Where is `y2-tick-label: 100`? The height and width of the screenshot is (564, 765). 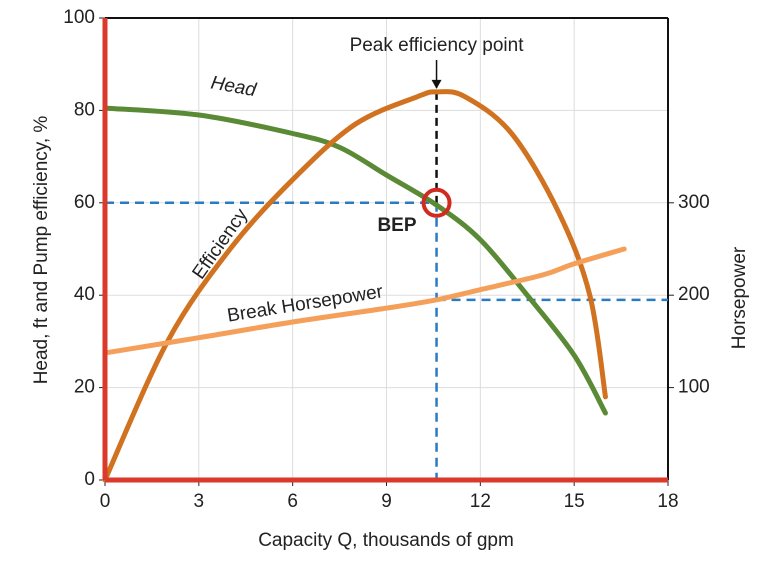
y2-tick-label: 100 is located at coordinates (694, 387).